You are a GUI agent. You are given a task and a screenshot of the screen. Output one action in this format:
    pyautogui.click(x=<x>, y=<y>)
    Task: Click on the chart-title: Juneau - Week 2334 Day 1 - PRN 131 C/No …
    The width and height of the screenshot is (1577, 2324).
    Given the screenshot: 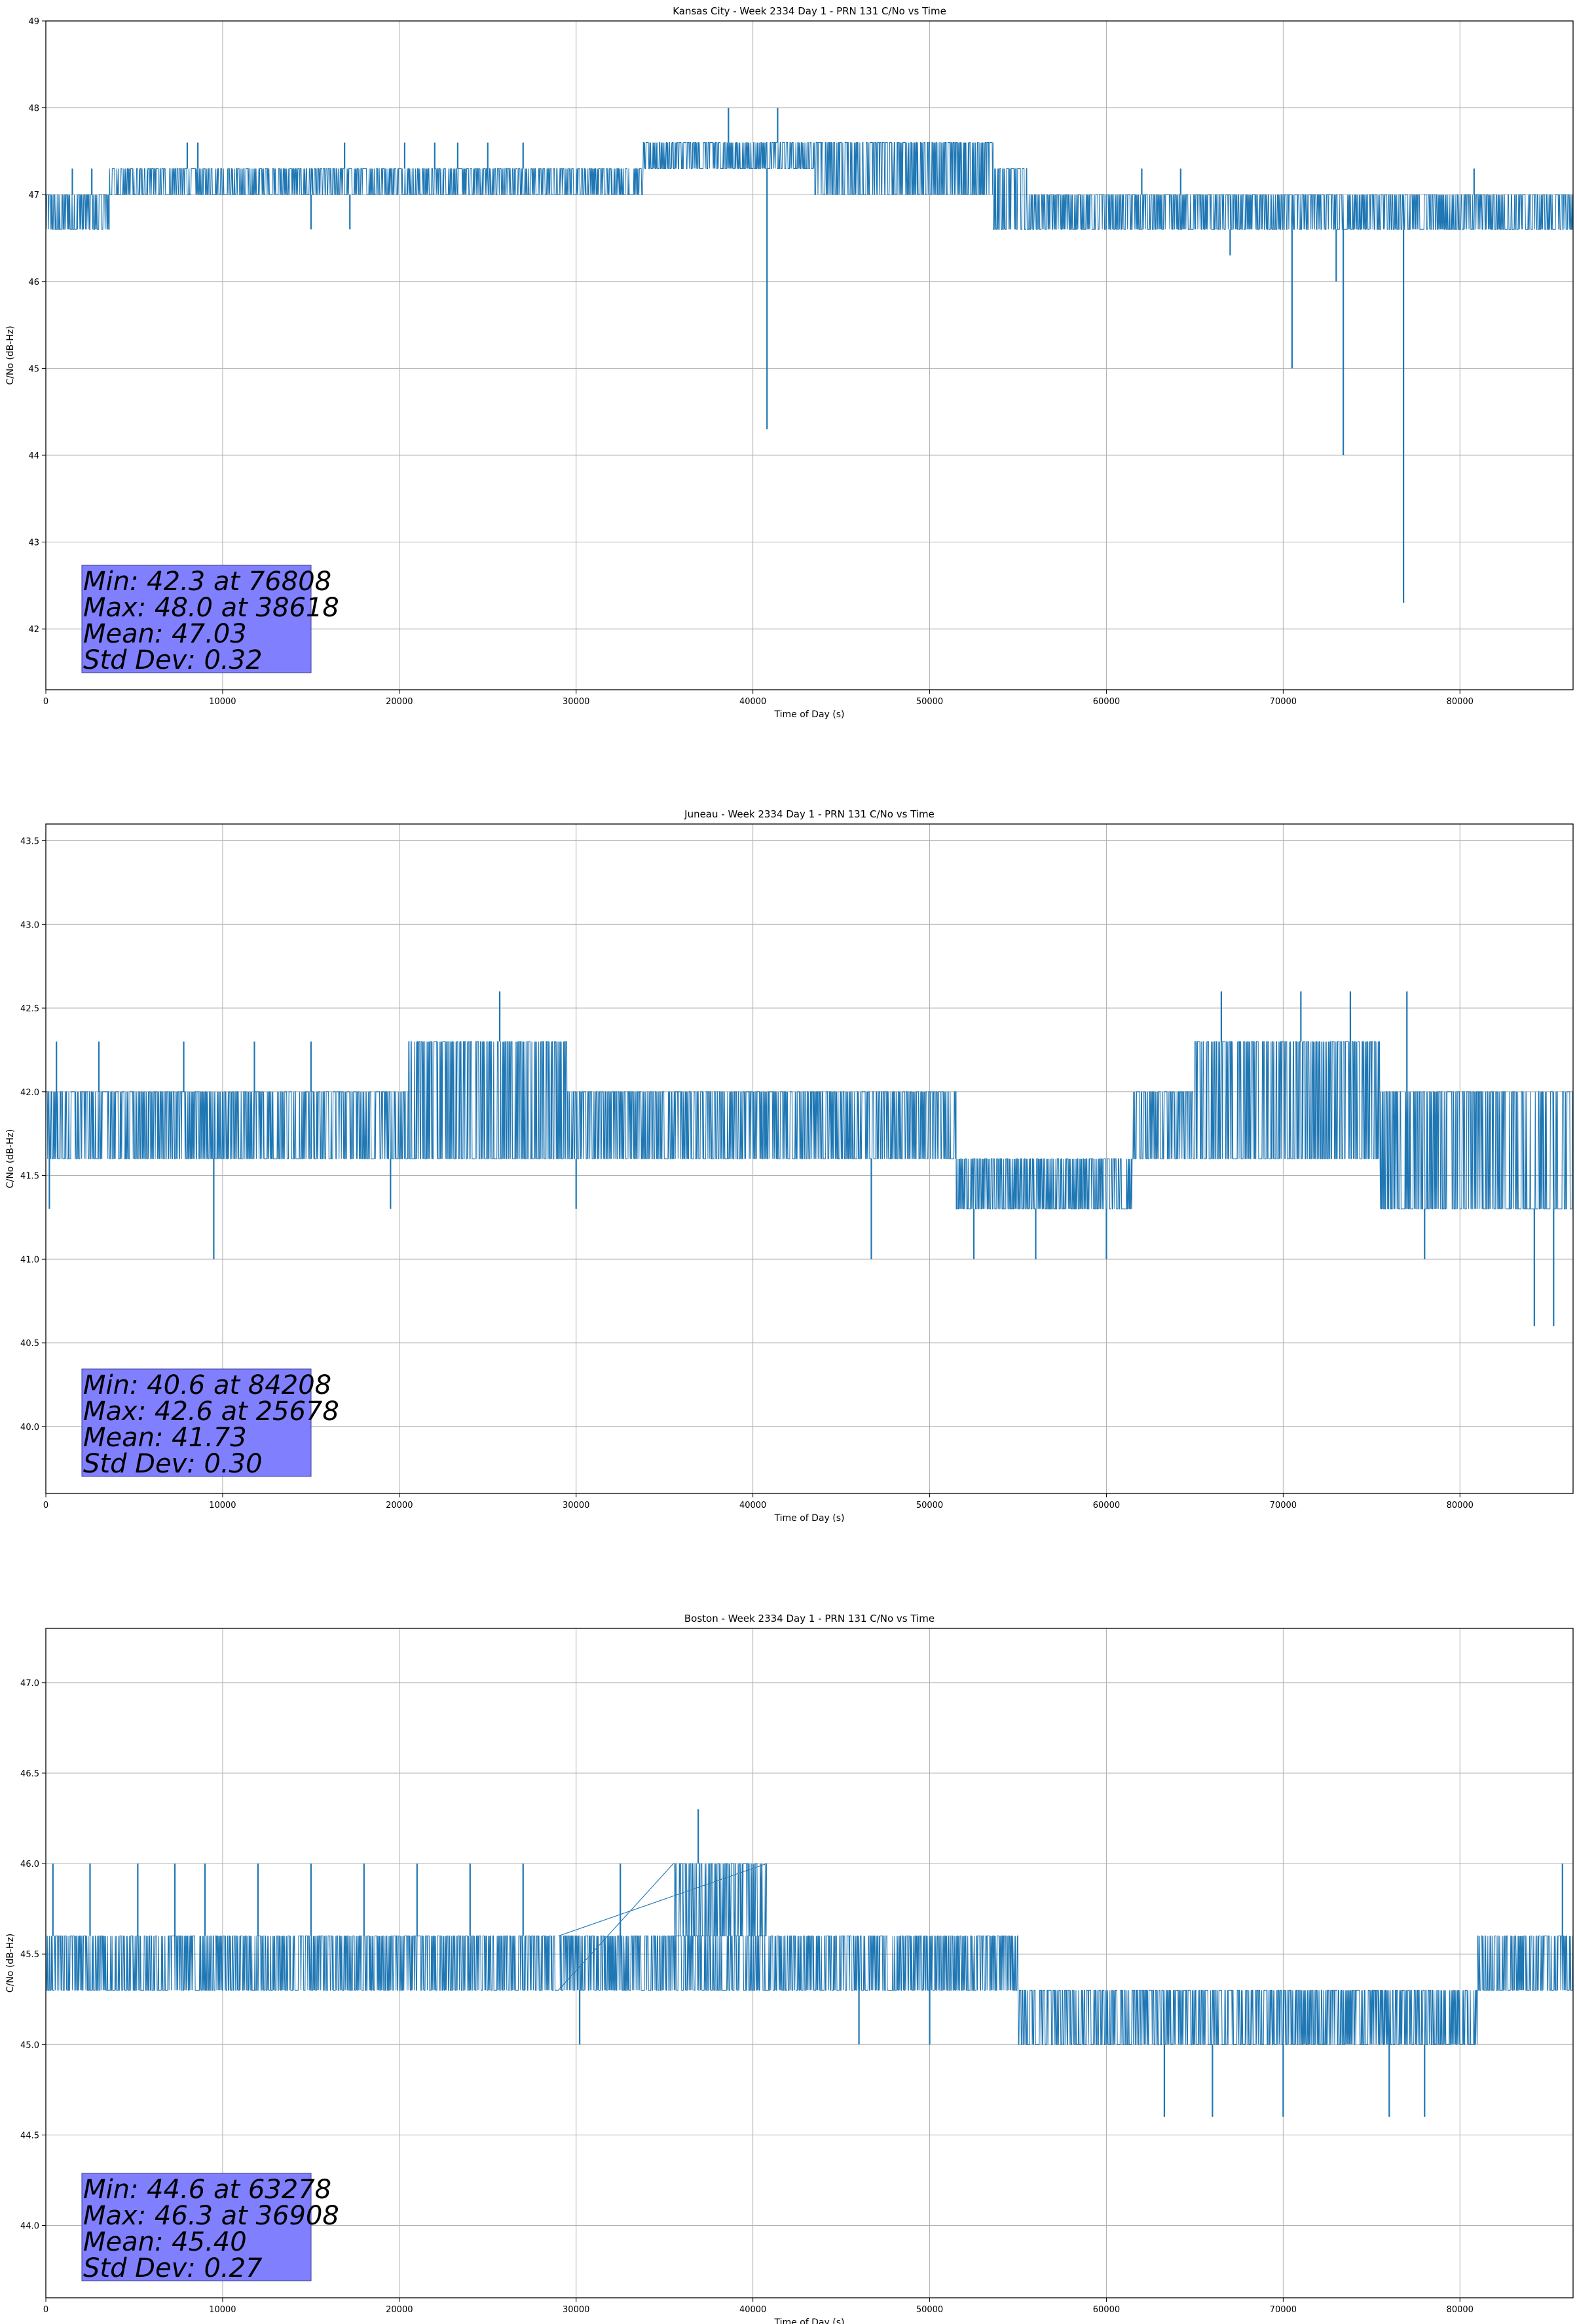 What is the action you would take?
    pyautogui.click(x=809, y=814)
    